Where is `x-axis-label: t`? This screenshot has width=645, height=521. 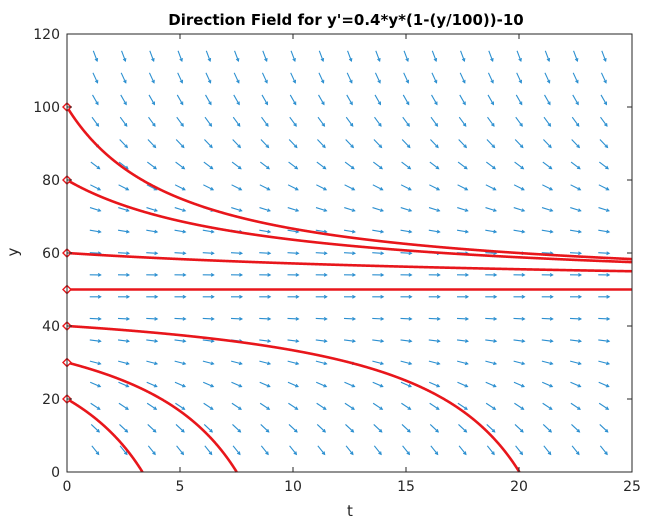 x-axis-label: t is located at coordinates (350, 511).